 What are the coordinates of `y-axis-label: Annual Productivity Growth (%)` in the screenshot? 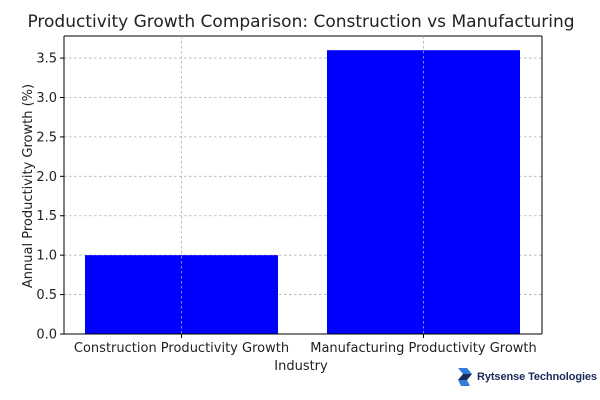 It's located at (28, 186).